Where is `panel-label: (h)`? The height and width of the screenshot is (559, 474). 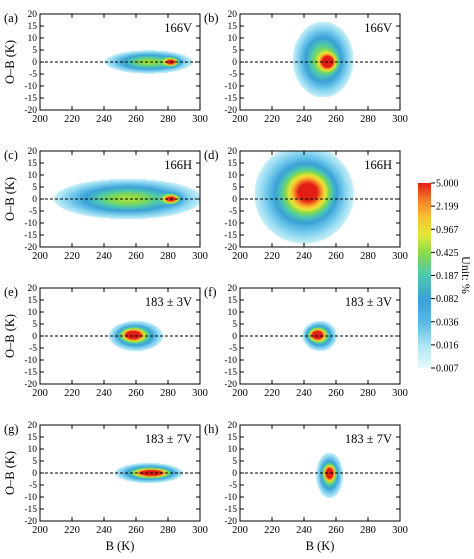 panel-label: (h) is located at coordinates (211, 429).